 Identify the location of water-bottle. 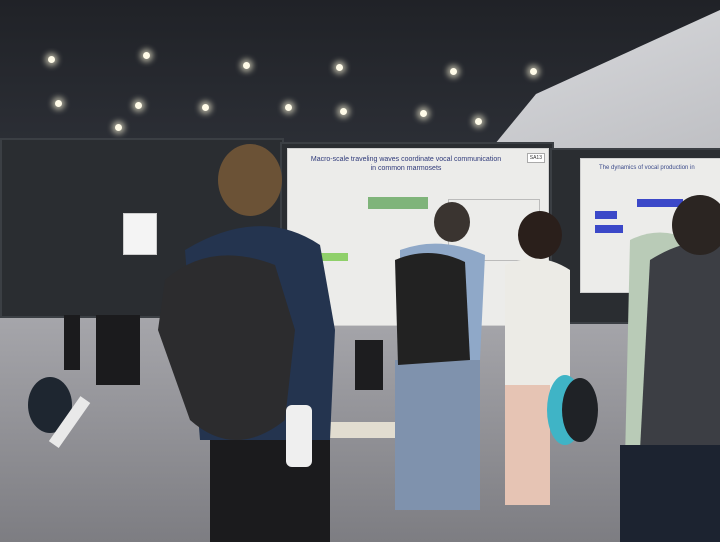
(299, 436).